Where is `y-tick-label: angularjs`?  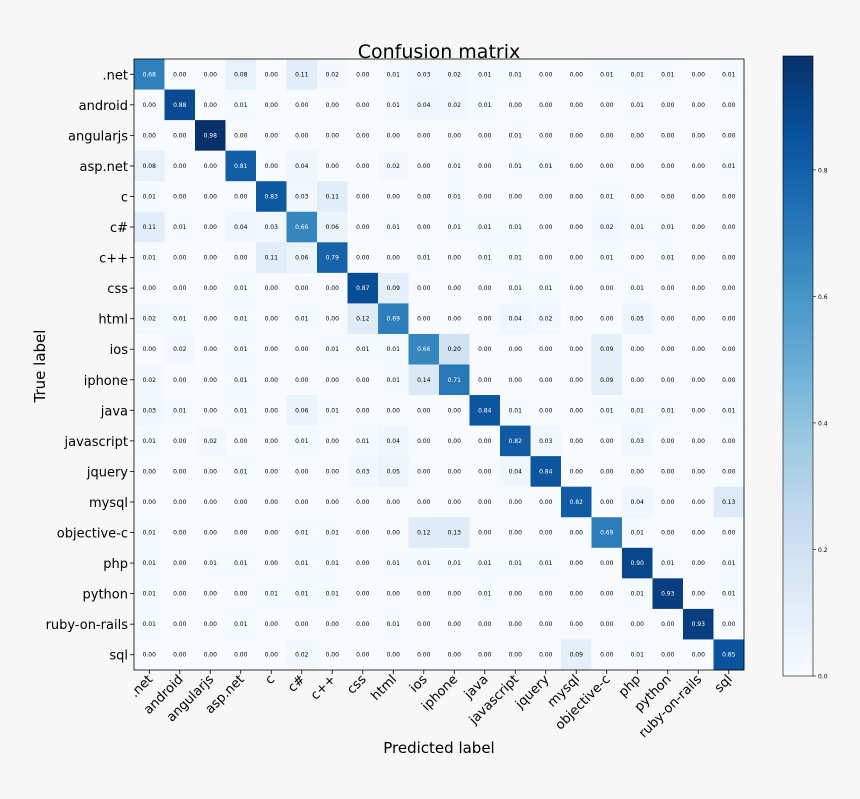
y-tick-label: angularjs is located at coordinates (98, 136).